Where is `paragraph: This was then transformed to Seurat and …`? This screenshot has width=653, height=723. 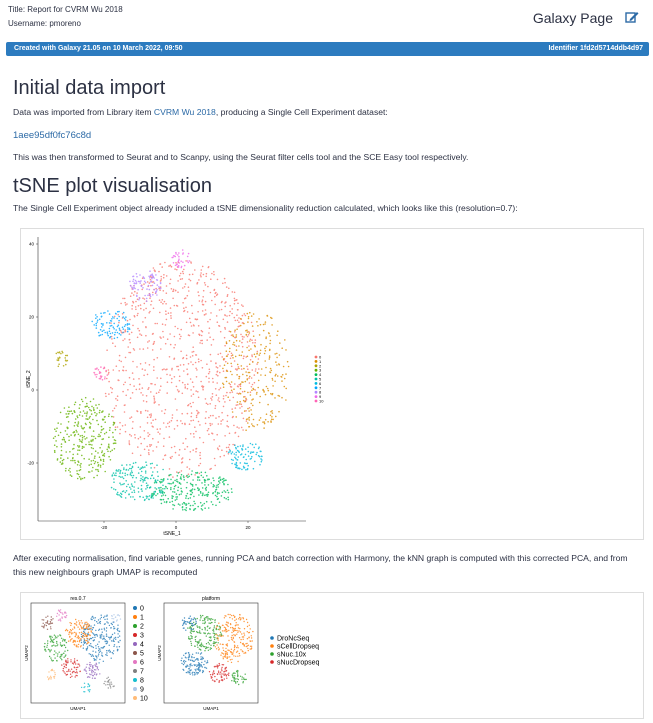
paragraph: This was then transformed to Seurat and … is located at coordinates (241, 157).